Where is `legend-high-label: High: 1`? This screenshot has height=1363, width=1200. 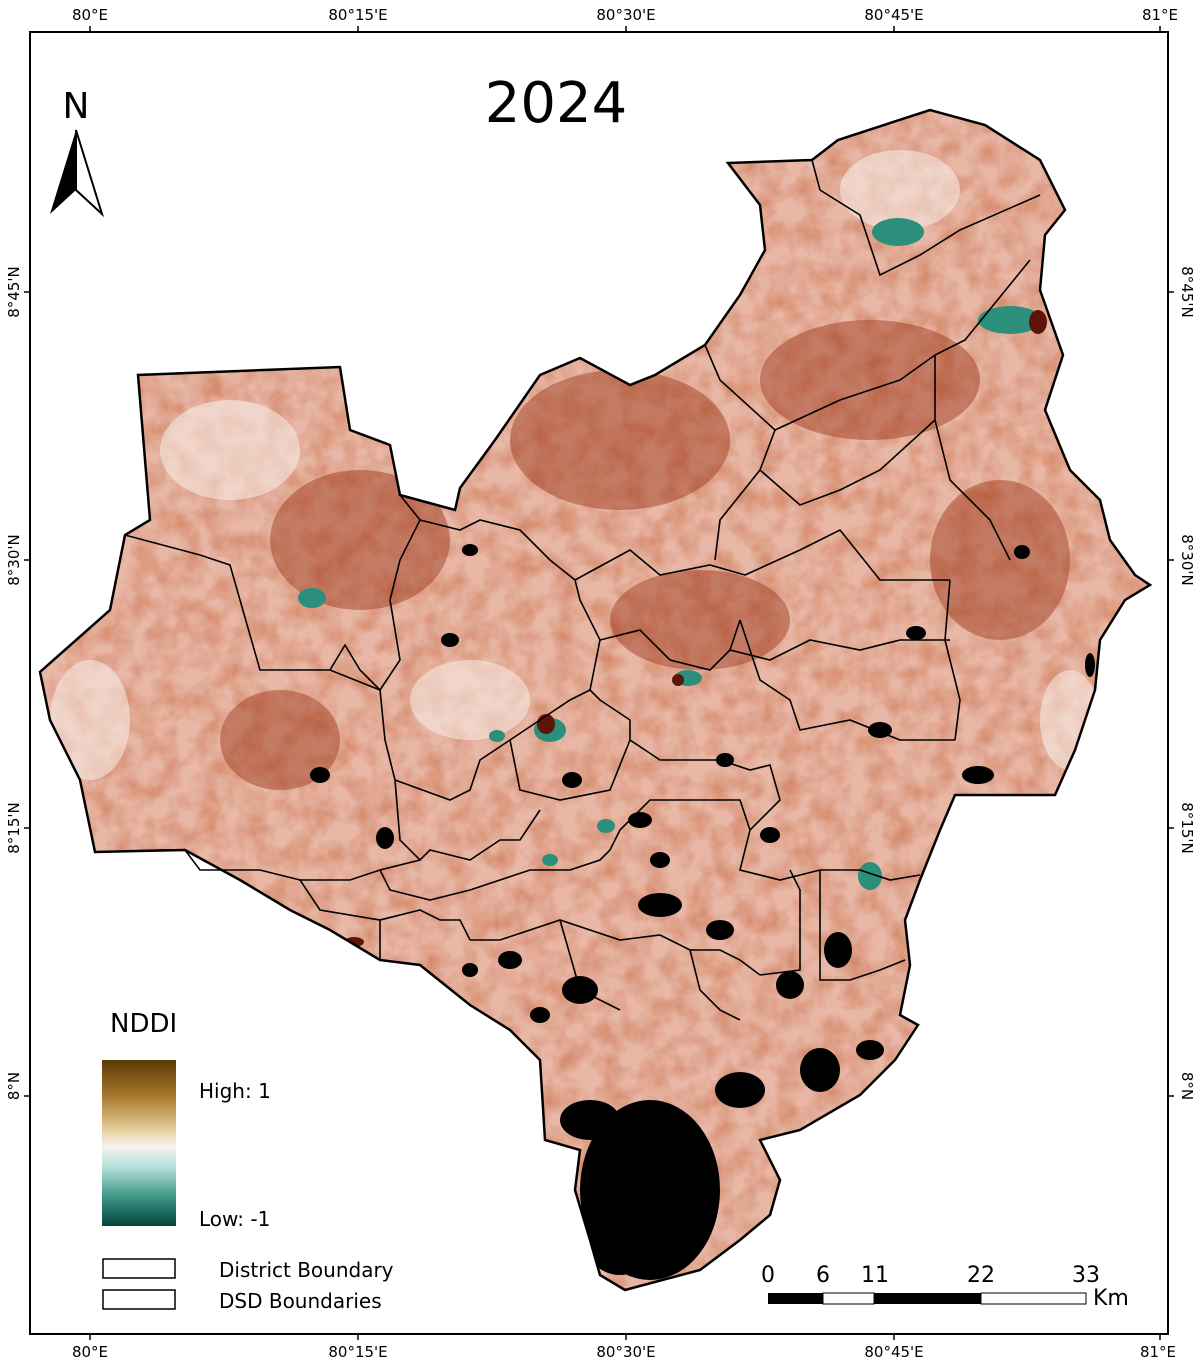 legend-high-label: High: 1 is located at coordinates (235, 1091).